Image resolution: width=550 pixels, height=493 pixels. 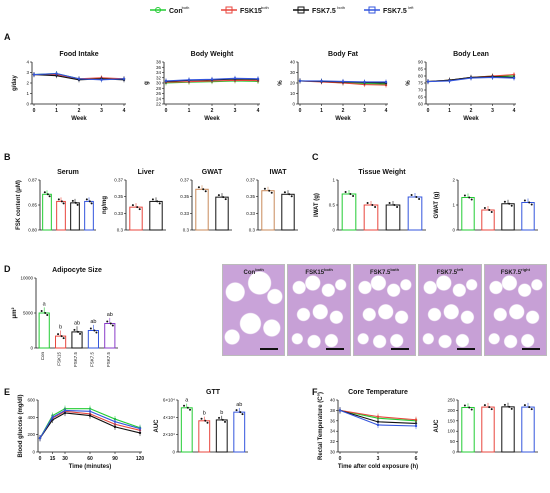 I want to click on series-line, so click(x=90, y=425).